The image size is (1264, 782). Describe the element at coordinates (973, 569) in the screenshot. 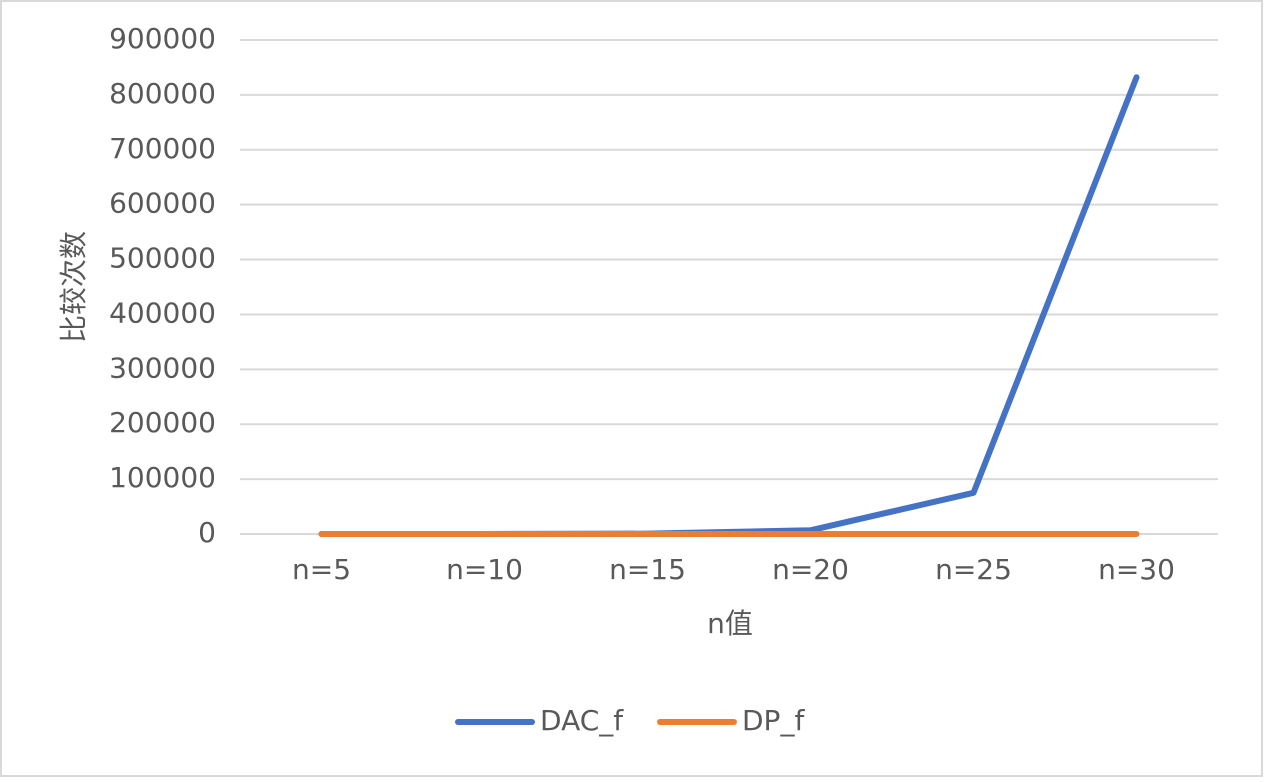

I see `x-tick-label: n=25` at that location.